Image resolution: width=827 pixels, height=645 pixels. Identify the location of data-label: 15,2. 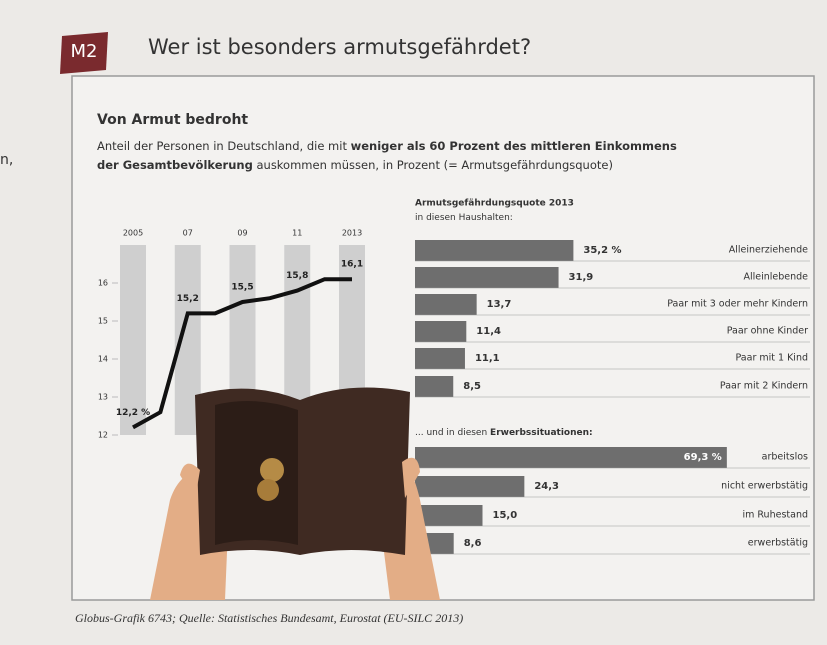
(188, 299).